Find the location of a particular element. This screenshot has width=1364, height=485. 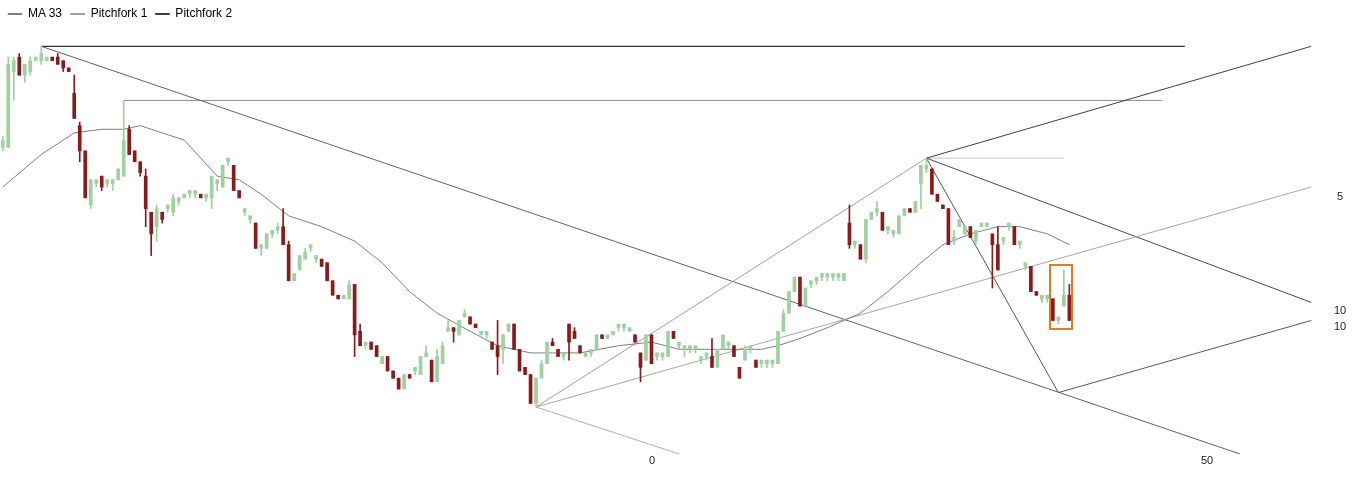

text: 0 is located at coordinates (652, 460).